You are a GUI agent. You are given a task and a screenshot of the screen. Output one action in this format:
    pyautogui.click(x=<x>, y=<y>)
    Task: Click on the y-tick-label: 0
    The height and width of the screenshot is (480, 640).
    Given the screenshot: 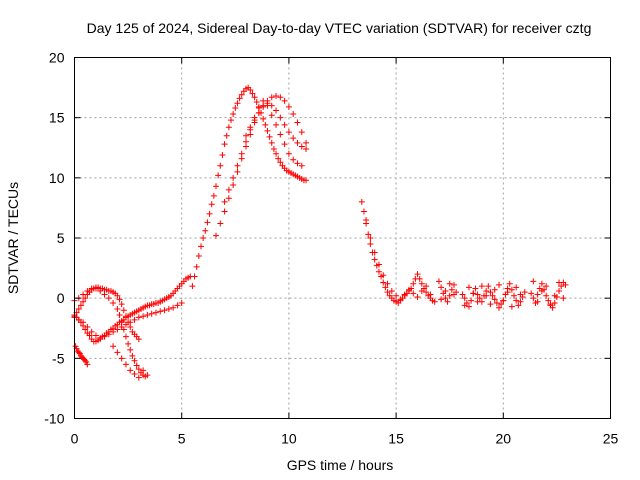 What is the action you would take?
    pyautogui.click(x=61, y=298)
    